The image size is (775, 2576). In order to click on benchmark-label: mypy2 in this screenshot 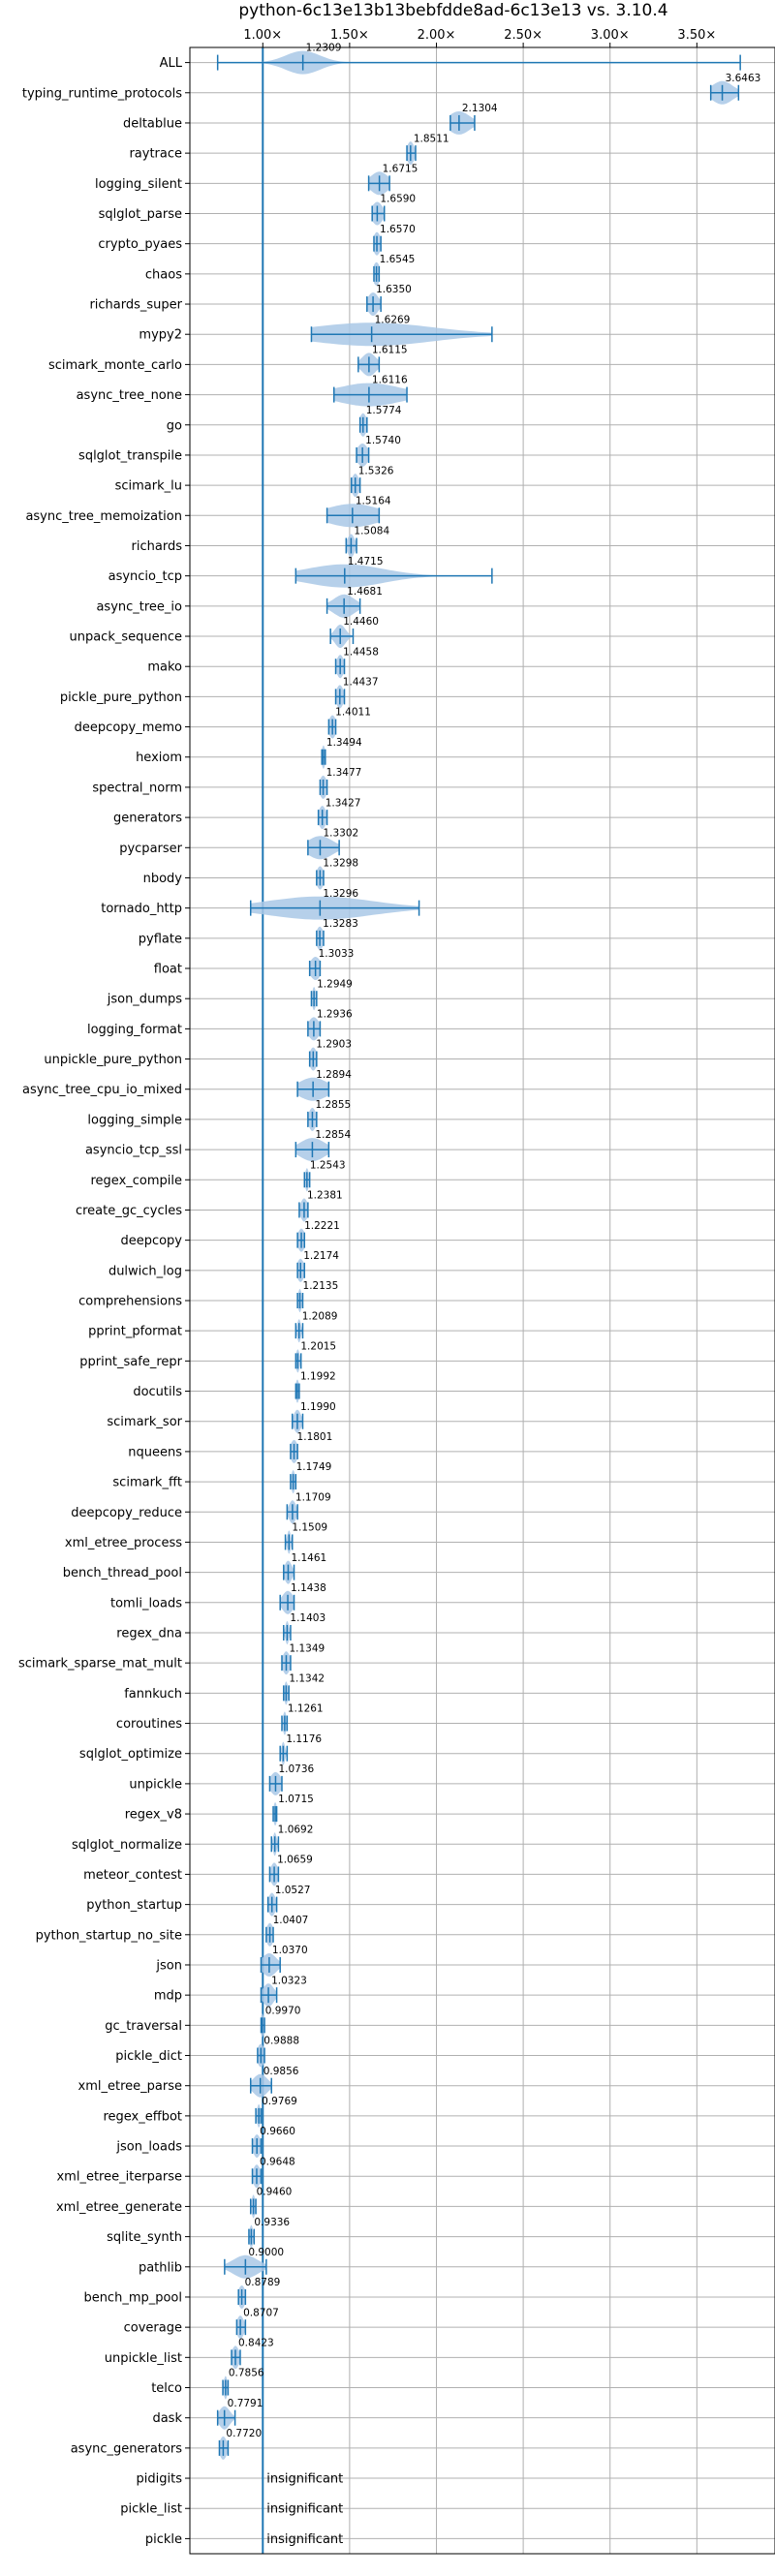, I will do `click(160, 335)`.